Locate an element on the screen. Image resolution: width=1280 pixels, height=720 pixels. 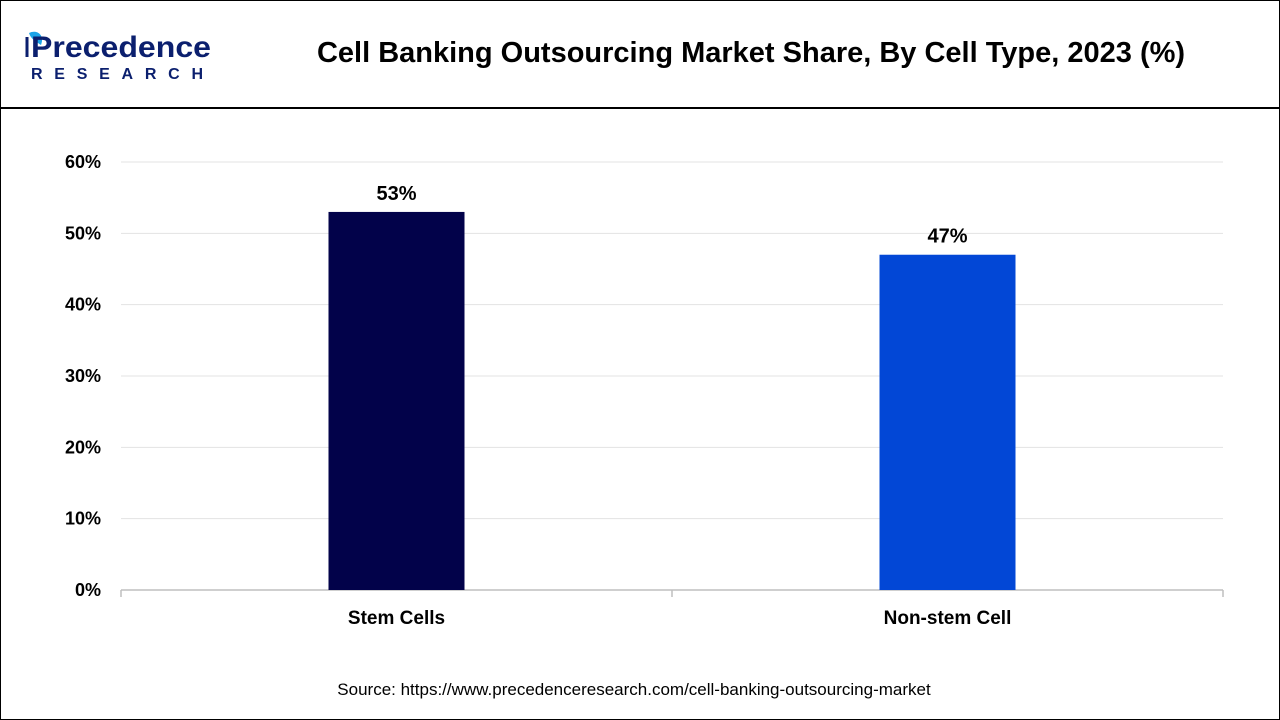
logo-subword: RESEARCH is located at coordinates (117, 74).